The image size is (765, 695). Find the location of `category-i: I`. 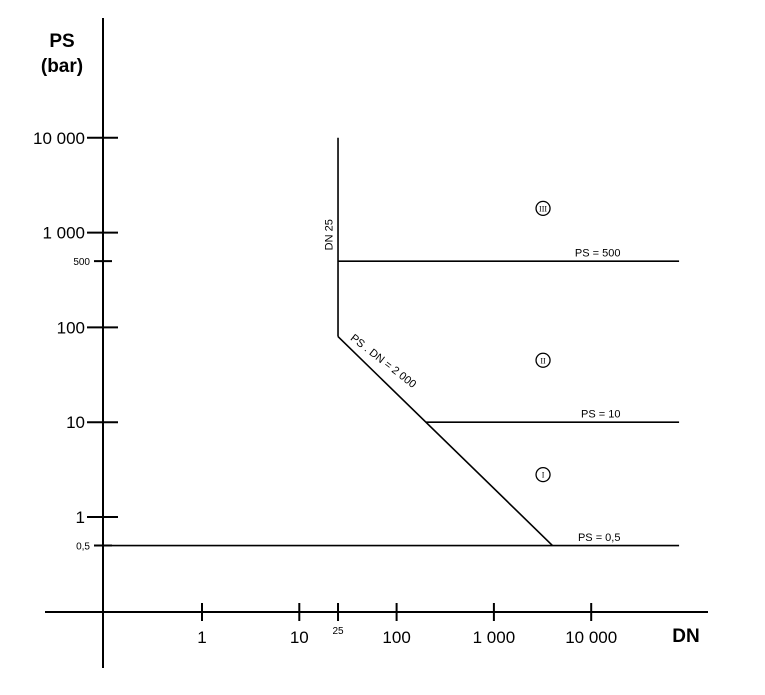

category-i: I is located at coordinates (543, 474).